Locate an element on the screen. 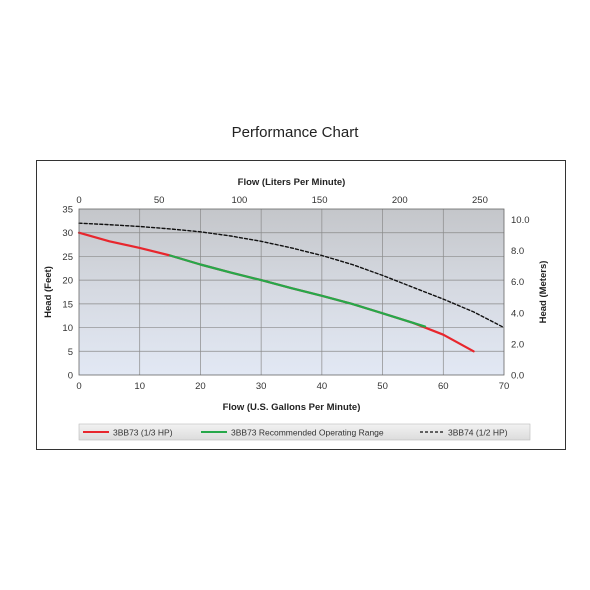 The width and height of the screenshot is (590, 590). legend-label-3bb74: 3BB74 (1/2 HP) is located at coordinates (478, 433).